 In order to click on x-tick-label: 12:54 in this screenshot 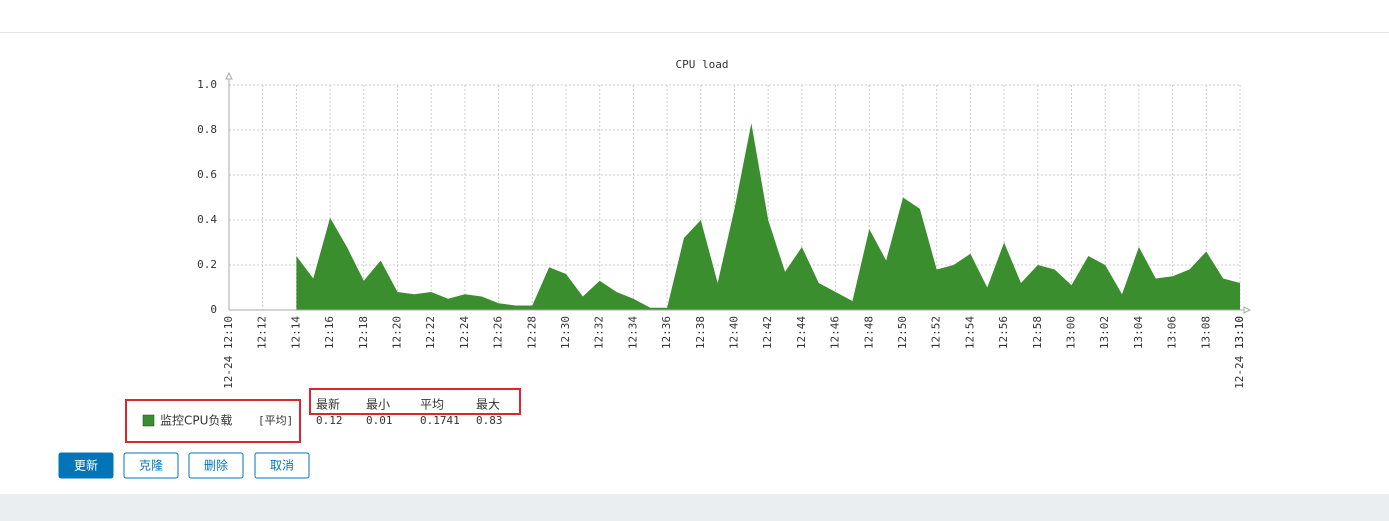, I will do `click(969, 332)`.